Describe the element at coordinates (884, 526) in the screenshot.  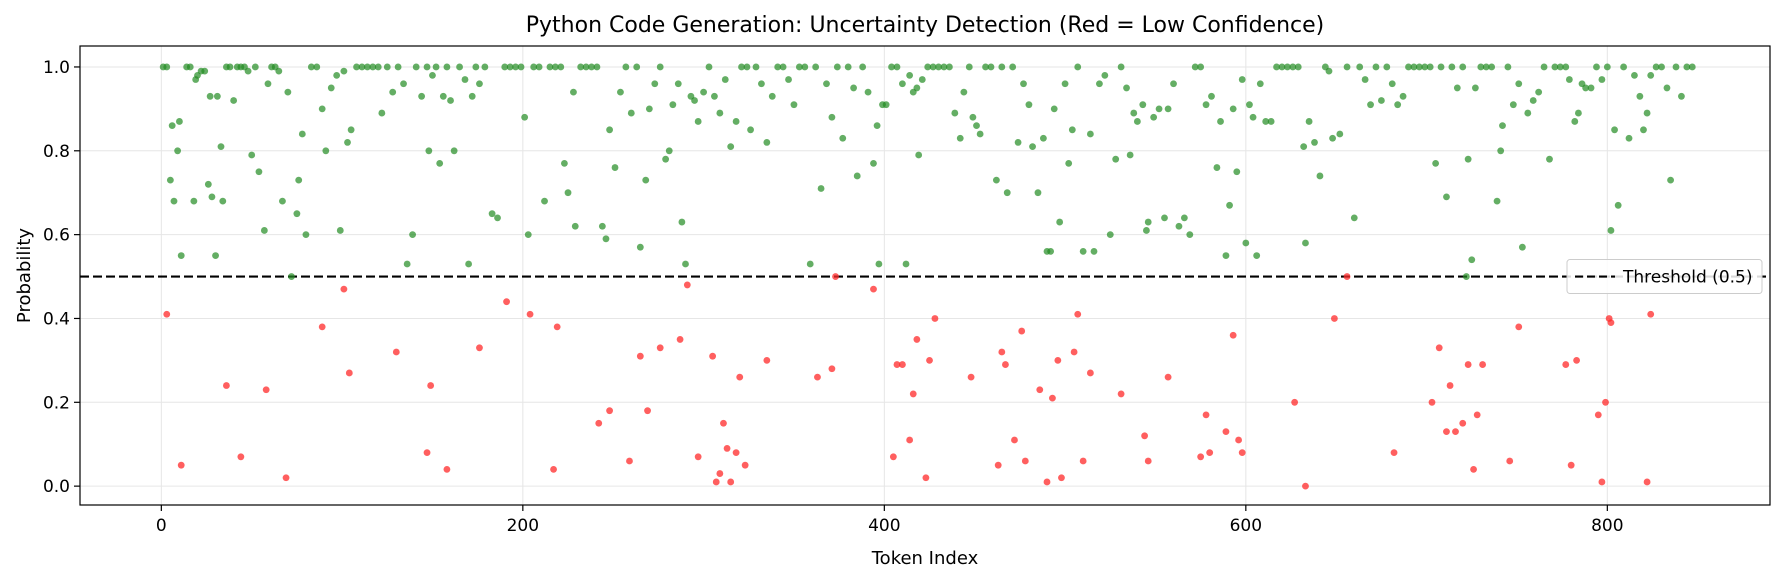
I see `x-tick-label: 400` at that location.